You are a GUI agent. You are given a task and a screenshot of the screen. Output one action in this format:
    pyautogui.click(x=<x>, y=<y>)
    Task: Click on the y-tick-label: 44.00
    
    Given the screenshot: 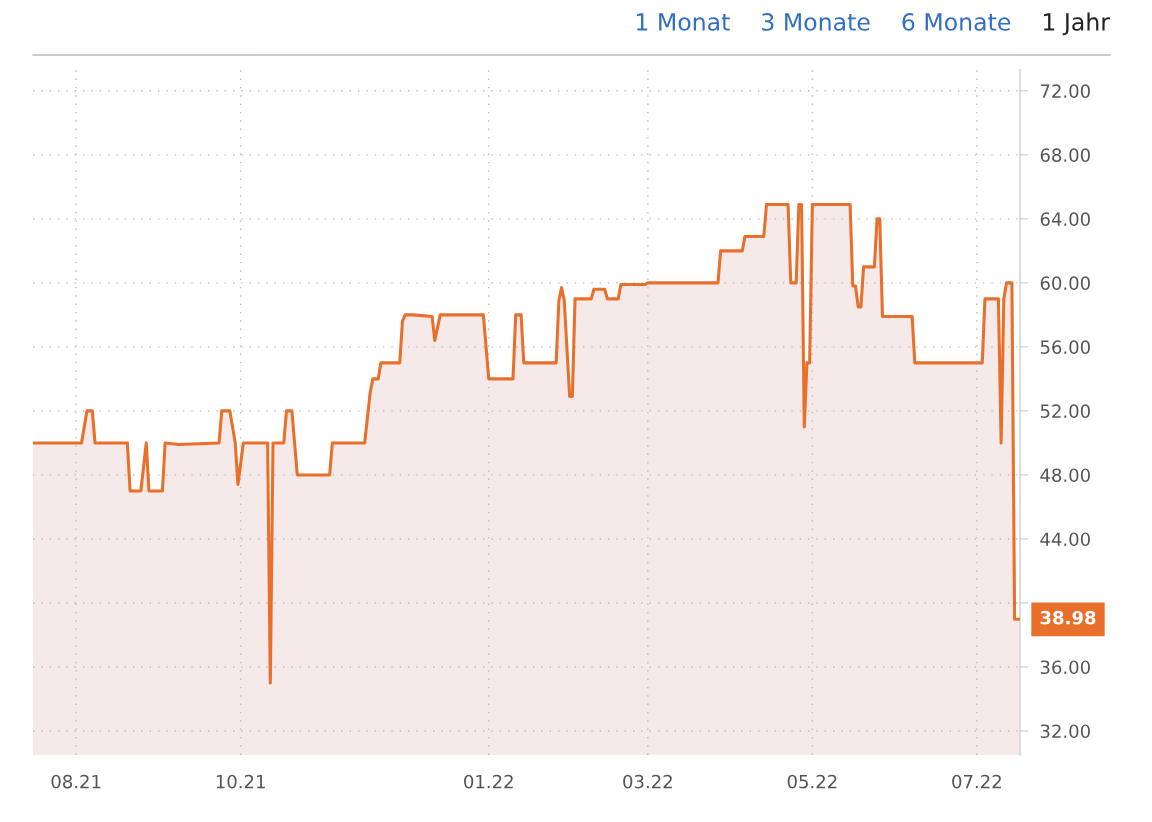 What is the action you would take?
    pyautogui.click(x=1065, y=539)
    